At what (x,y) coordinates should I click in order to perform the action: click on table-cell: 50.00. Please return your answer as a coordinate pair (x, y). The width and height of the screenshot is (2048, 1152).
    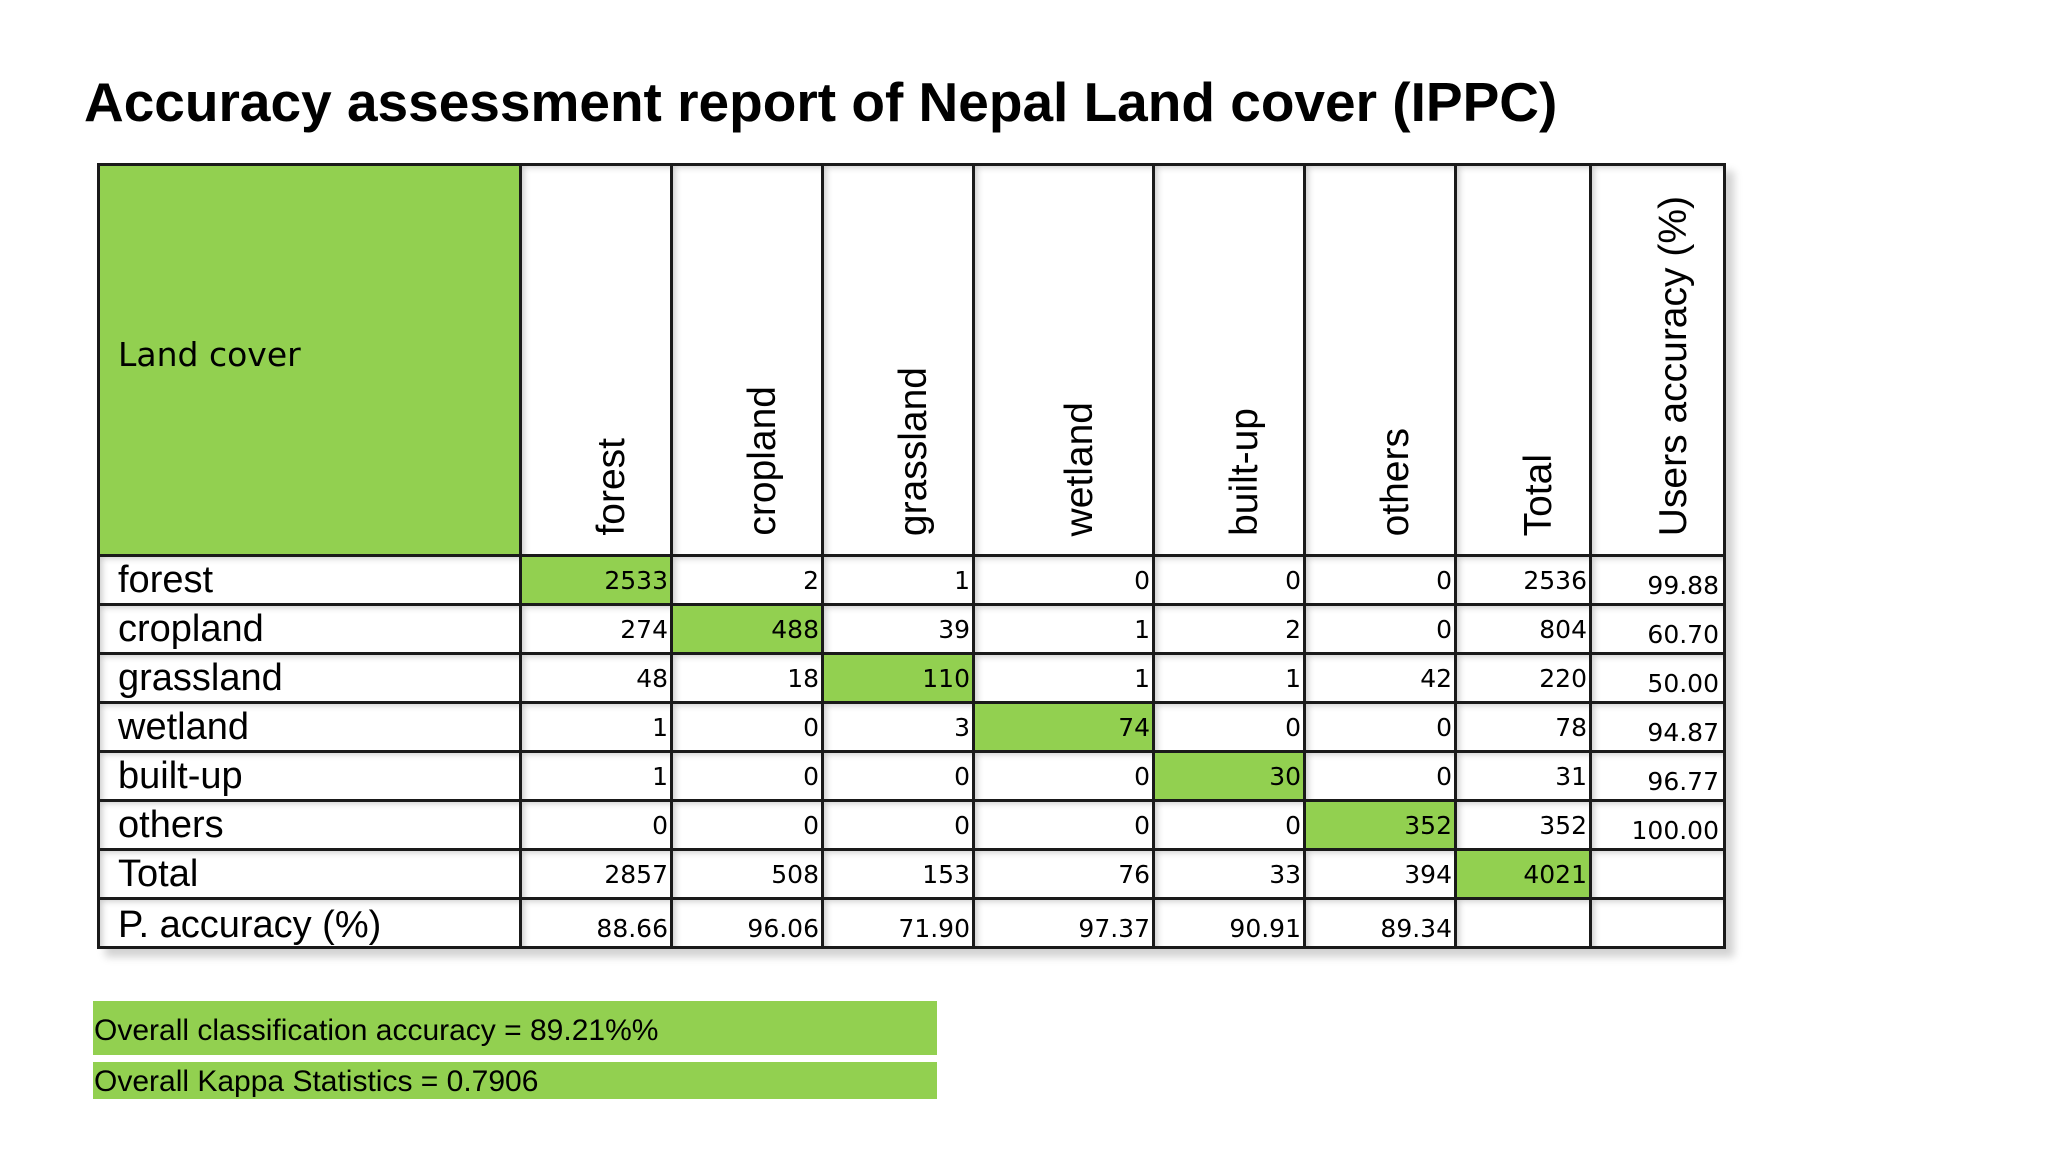
    Looking at the image, I should click on (1657, 678).